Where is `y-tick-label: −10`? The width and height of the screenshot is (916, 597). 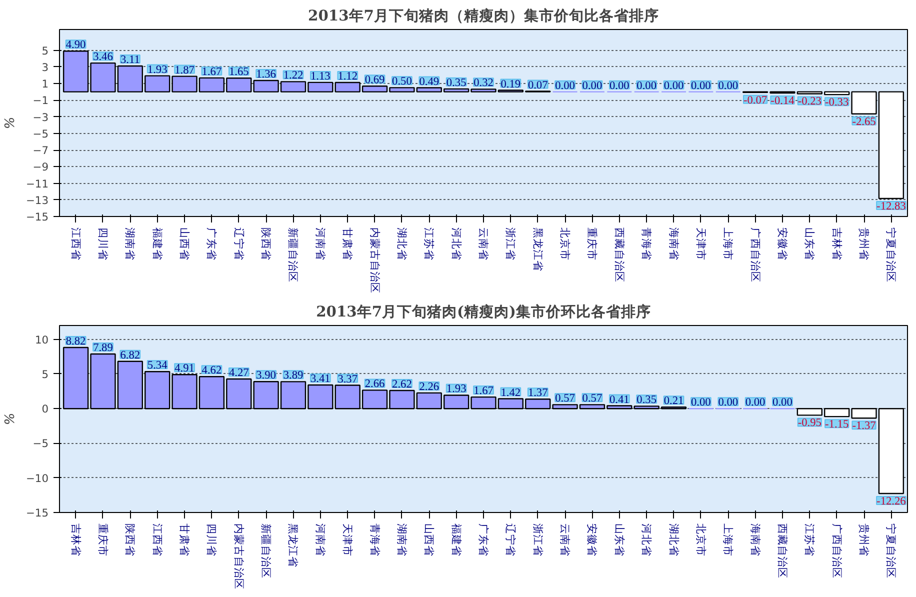
y-tick-label: −10 is located at coordinates (37, 478).